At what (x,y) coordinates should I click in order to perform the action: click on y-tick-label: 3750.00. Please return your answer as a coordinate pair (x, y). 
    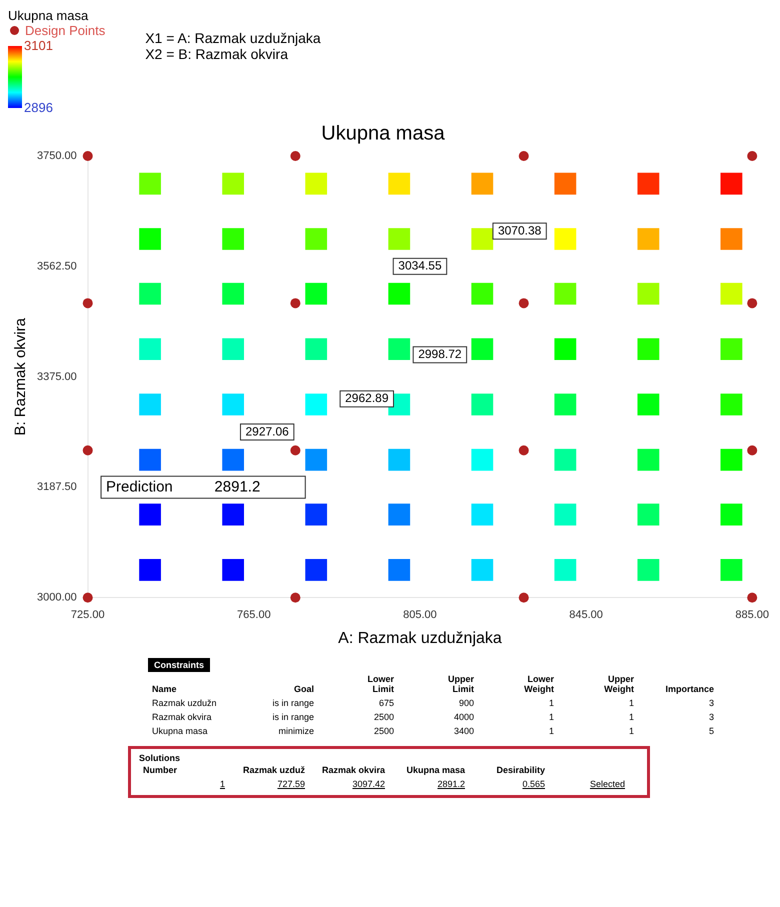
    Looking at the image, I should click on (56, 156).